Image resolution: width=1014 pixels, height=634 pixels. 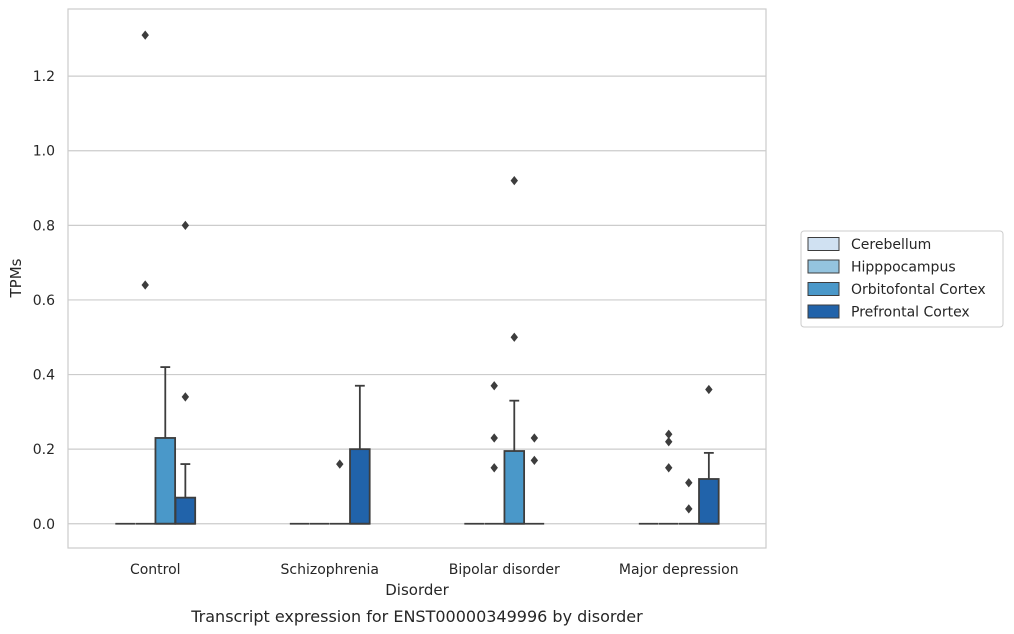 What do you see at coordinates (668, 477) in the screenshot?
I see `box-hipppocampus-major-depression` at bounding box center [668, 477].